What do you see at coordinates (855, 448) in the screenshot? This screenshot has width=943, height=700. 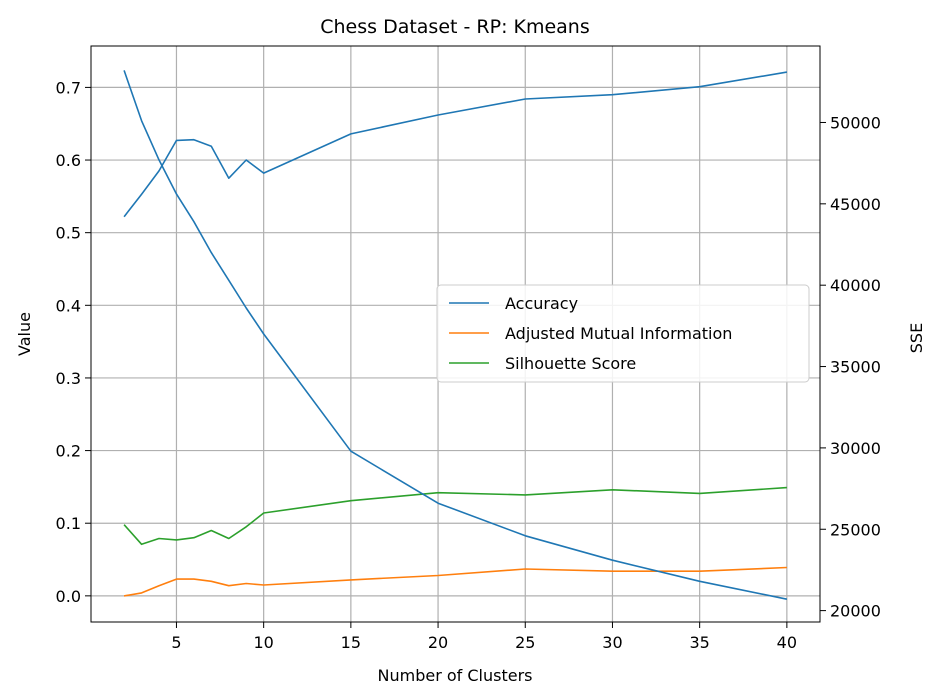 I see `y2-tick-label: 30000` at bounding box center [855, 448].